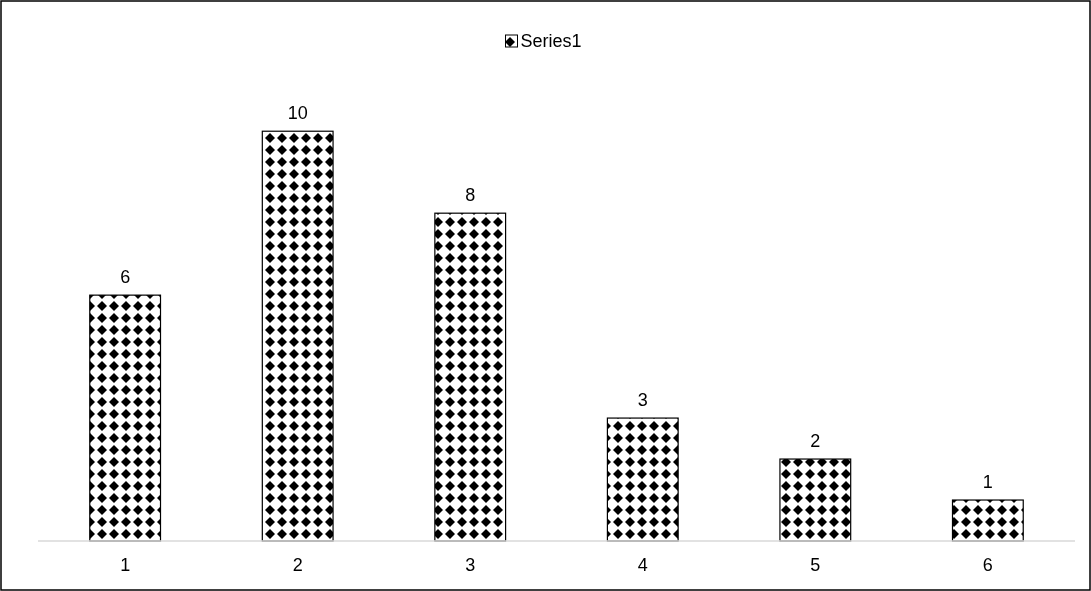 The width and height of the screenshot is (1091, 591). I want to click on legend-label: Series1, so click(551, 41).